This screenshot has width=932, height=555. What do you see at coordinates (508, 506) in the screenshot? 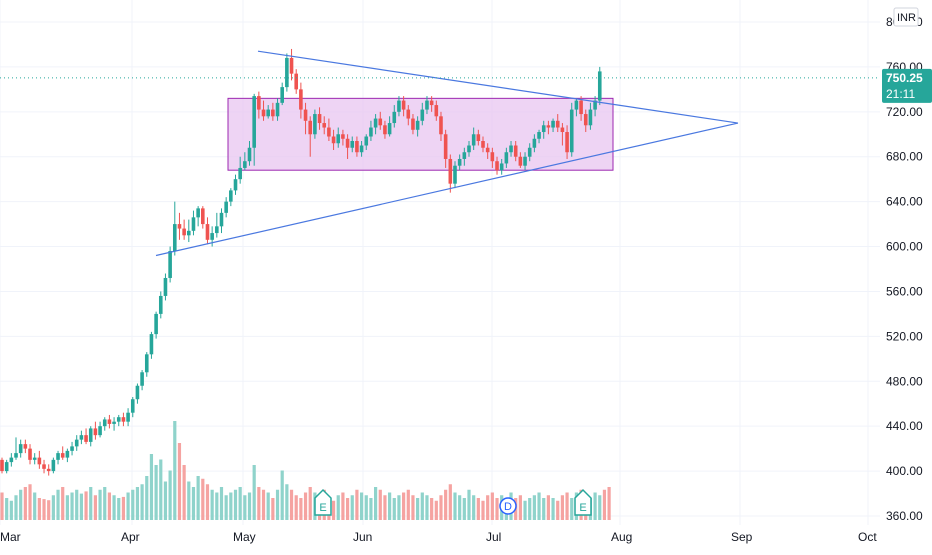
I see `dividend-marker-circle` at bounding box center [508, 506].